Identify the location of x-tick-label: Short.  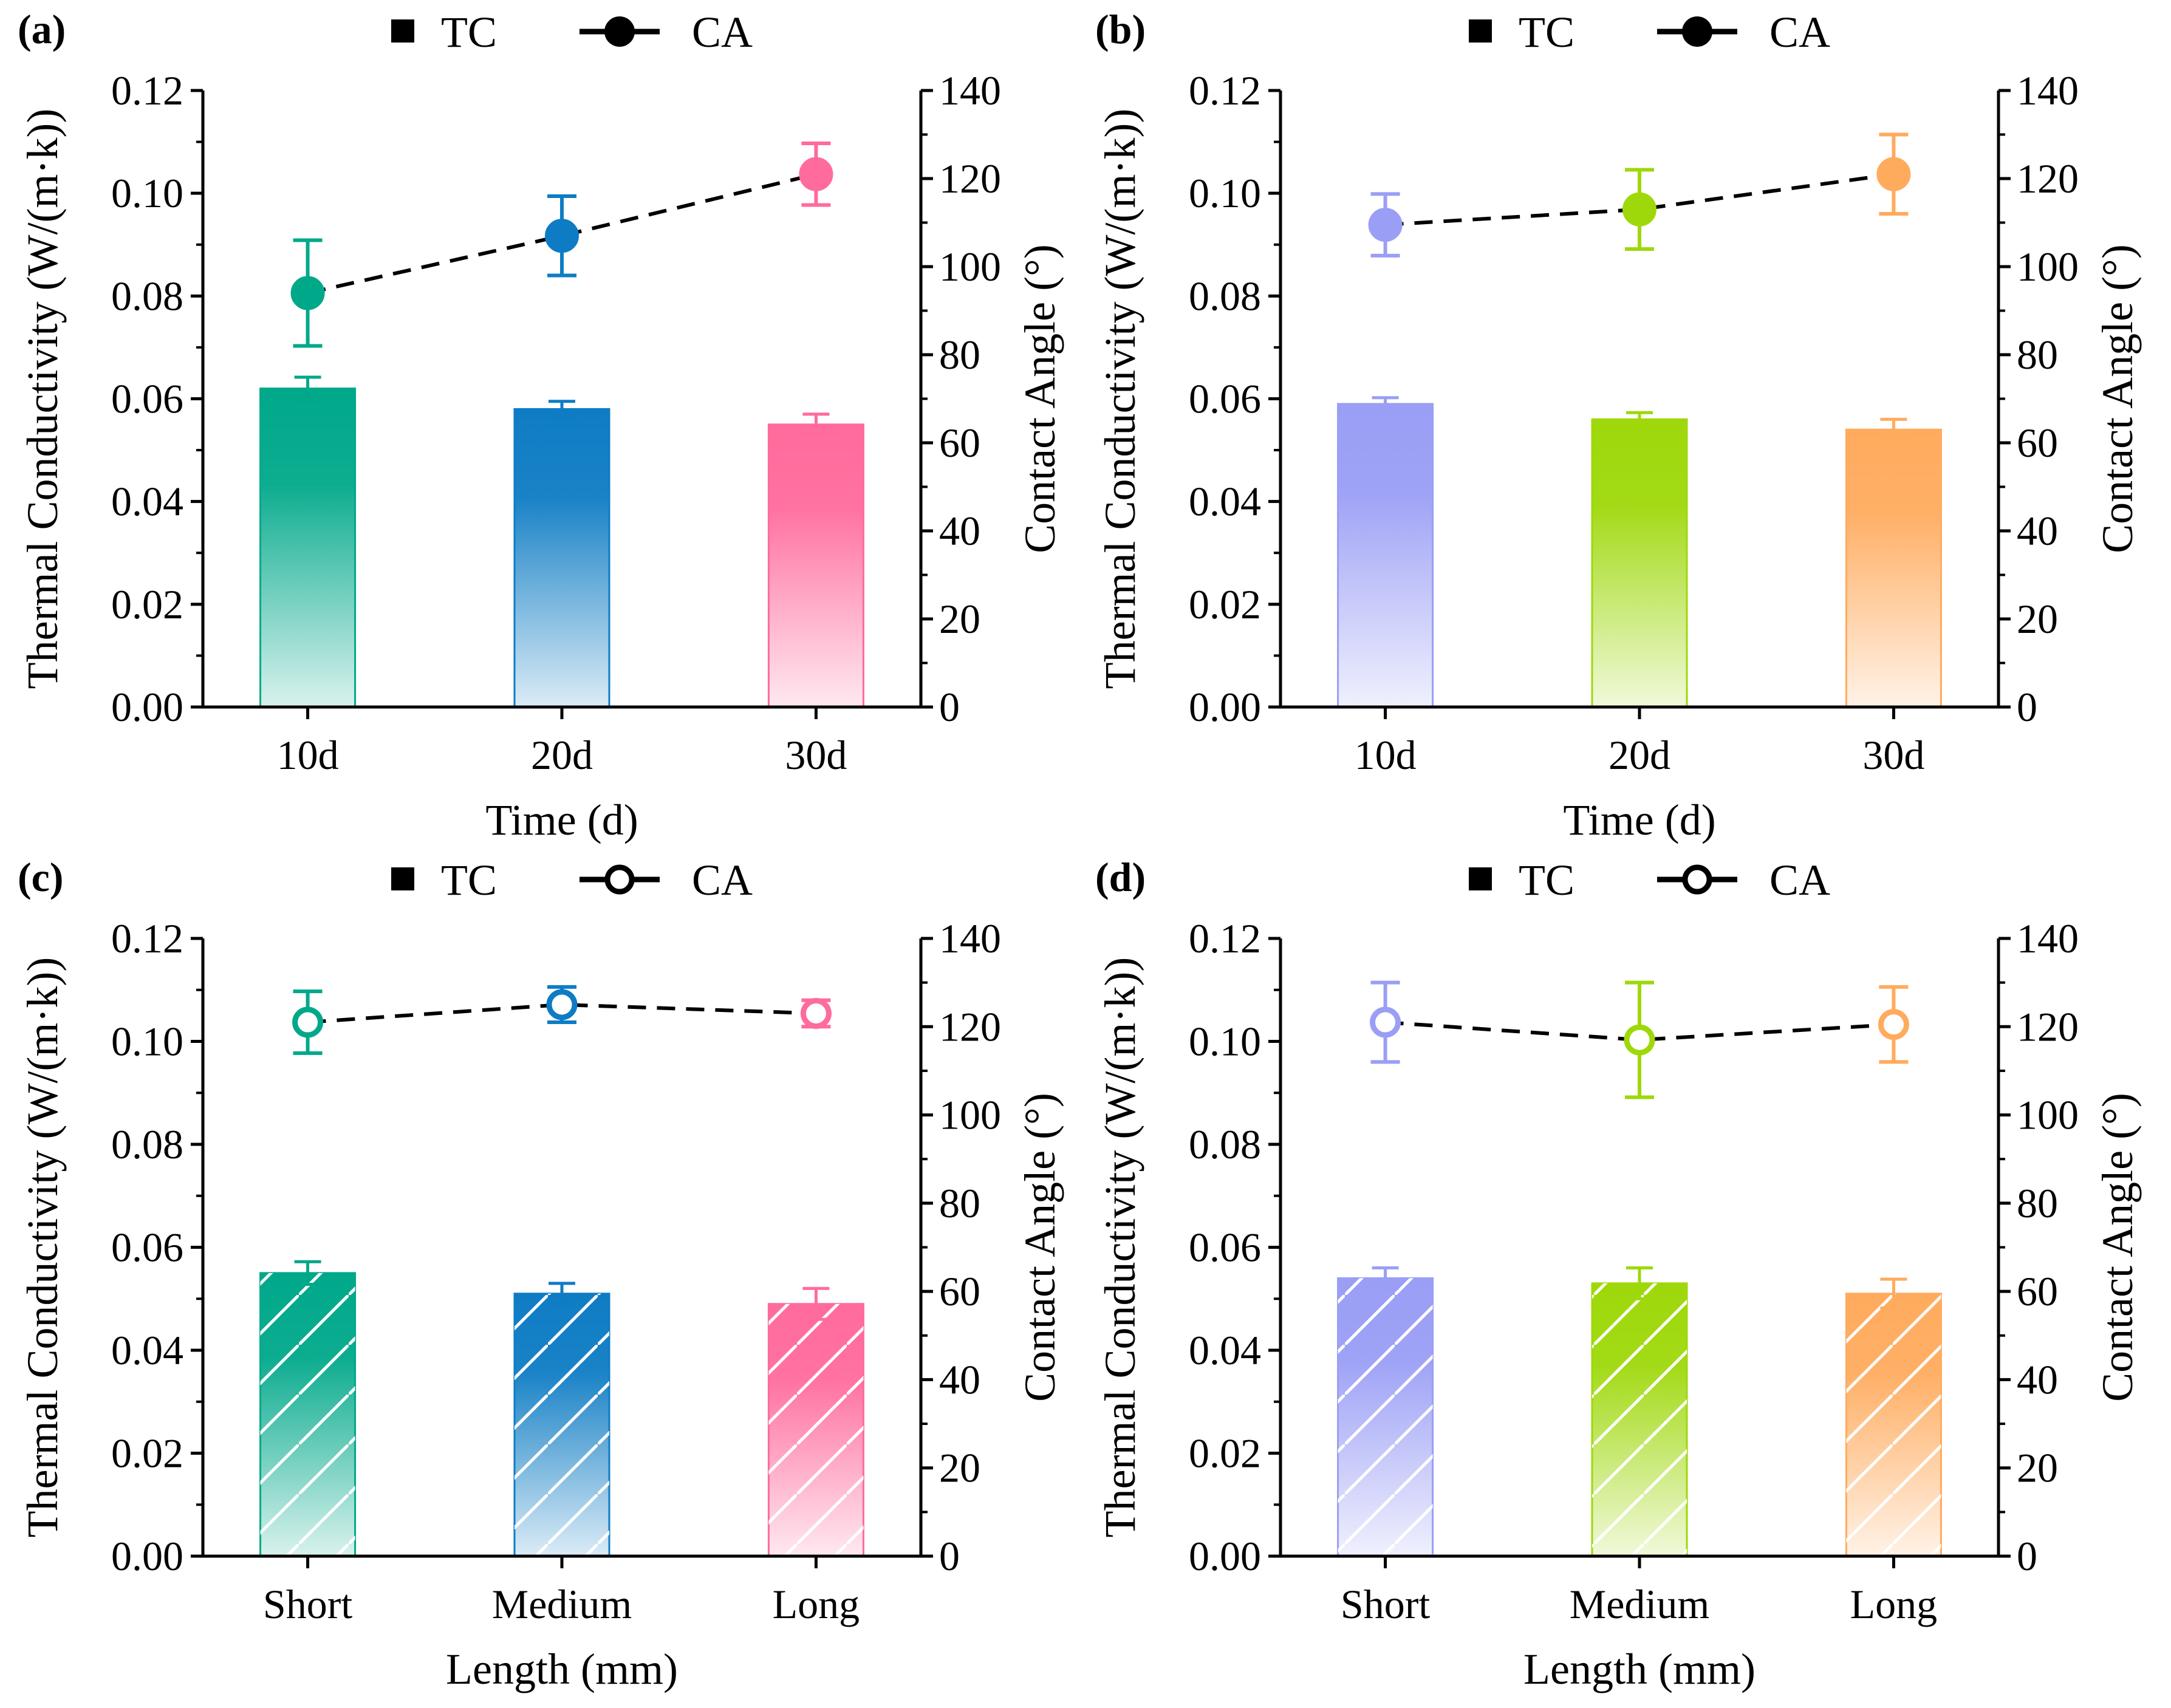
(1385, 1604).